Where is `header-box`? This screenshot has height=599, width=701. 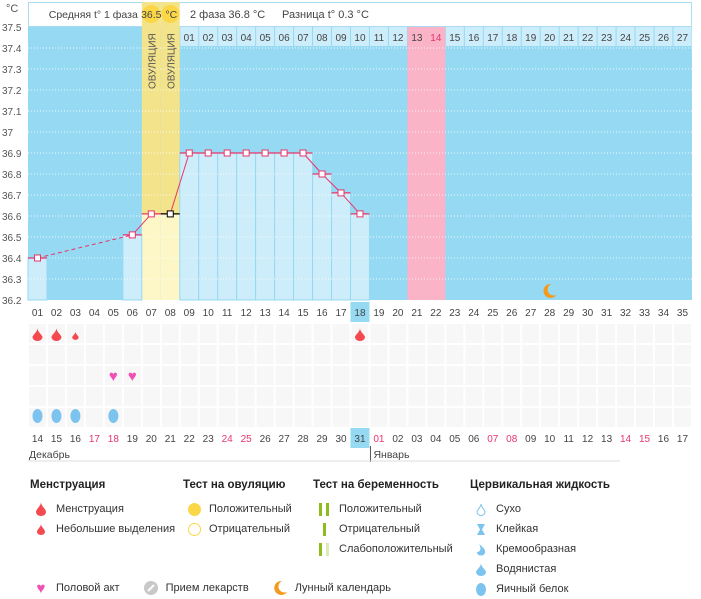
header-box is located at coordinates (360, 14).